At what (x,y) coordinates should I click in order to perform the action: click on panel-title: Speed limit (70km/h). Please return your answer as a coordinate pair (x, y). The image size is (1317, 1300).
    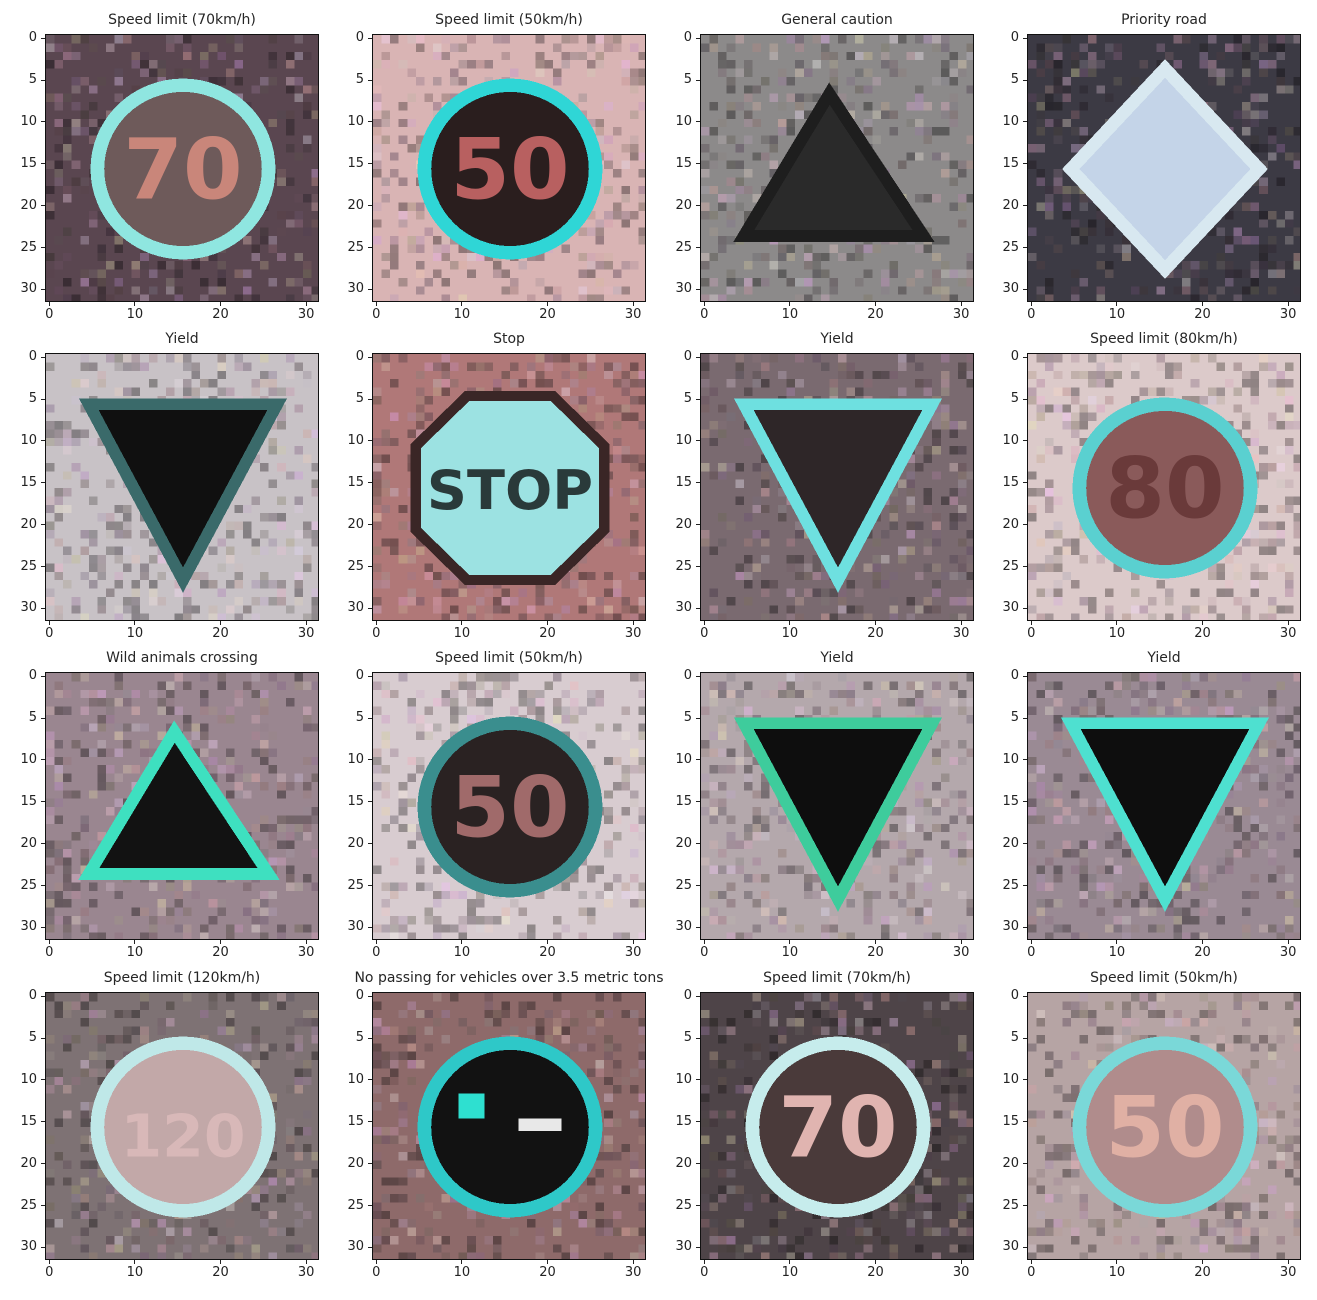
    Looking at the image, I should click on (182, 20).